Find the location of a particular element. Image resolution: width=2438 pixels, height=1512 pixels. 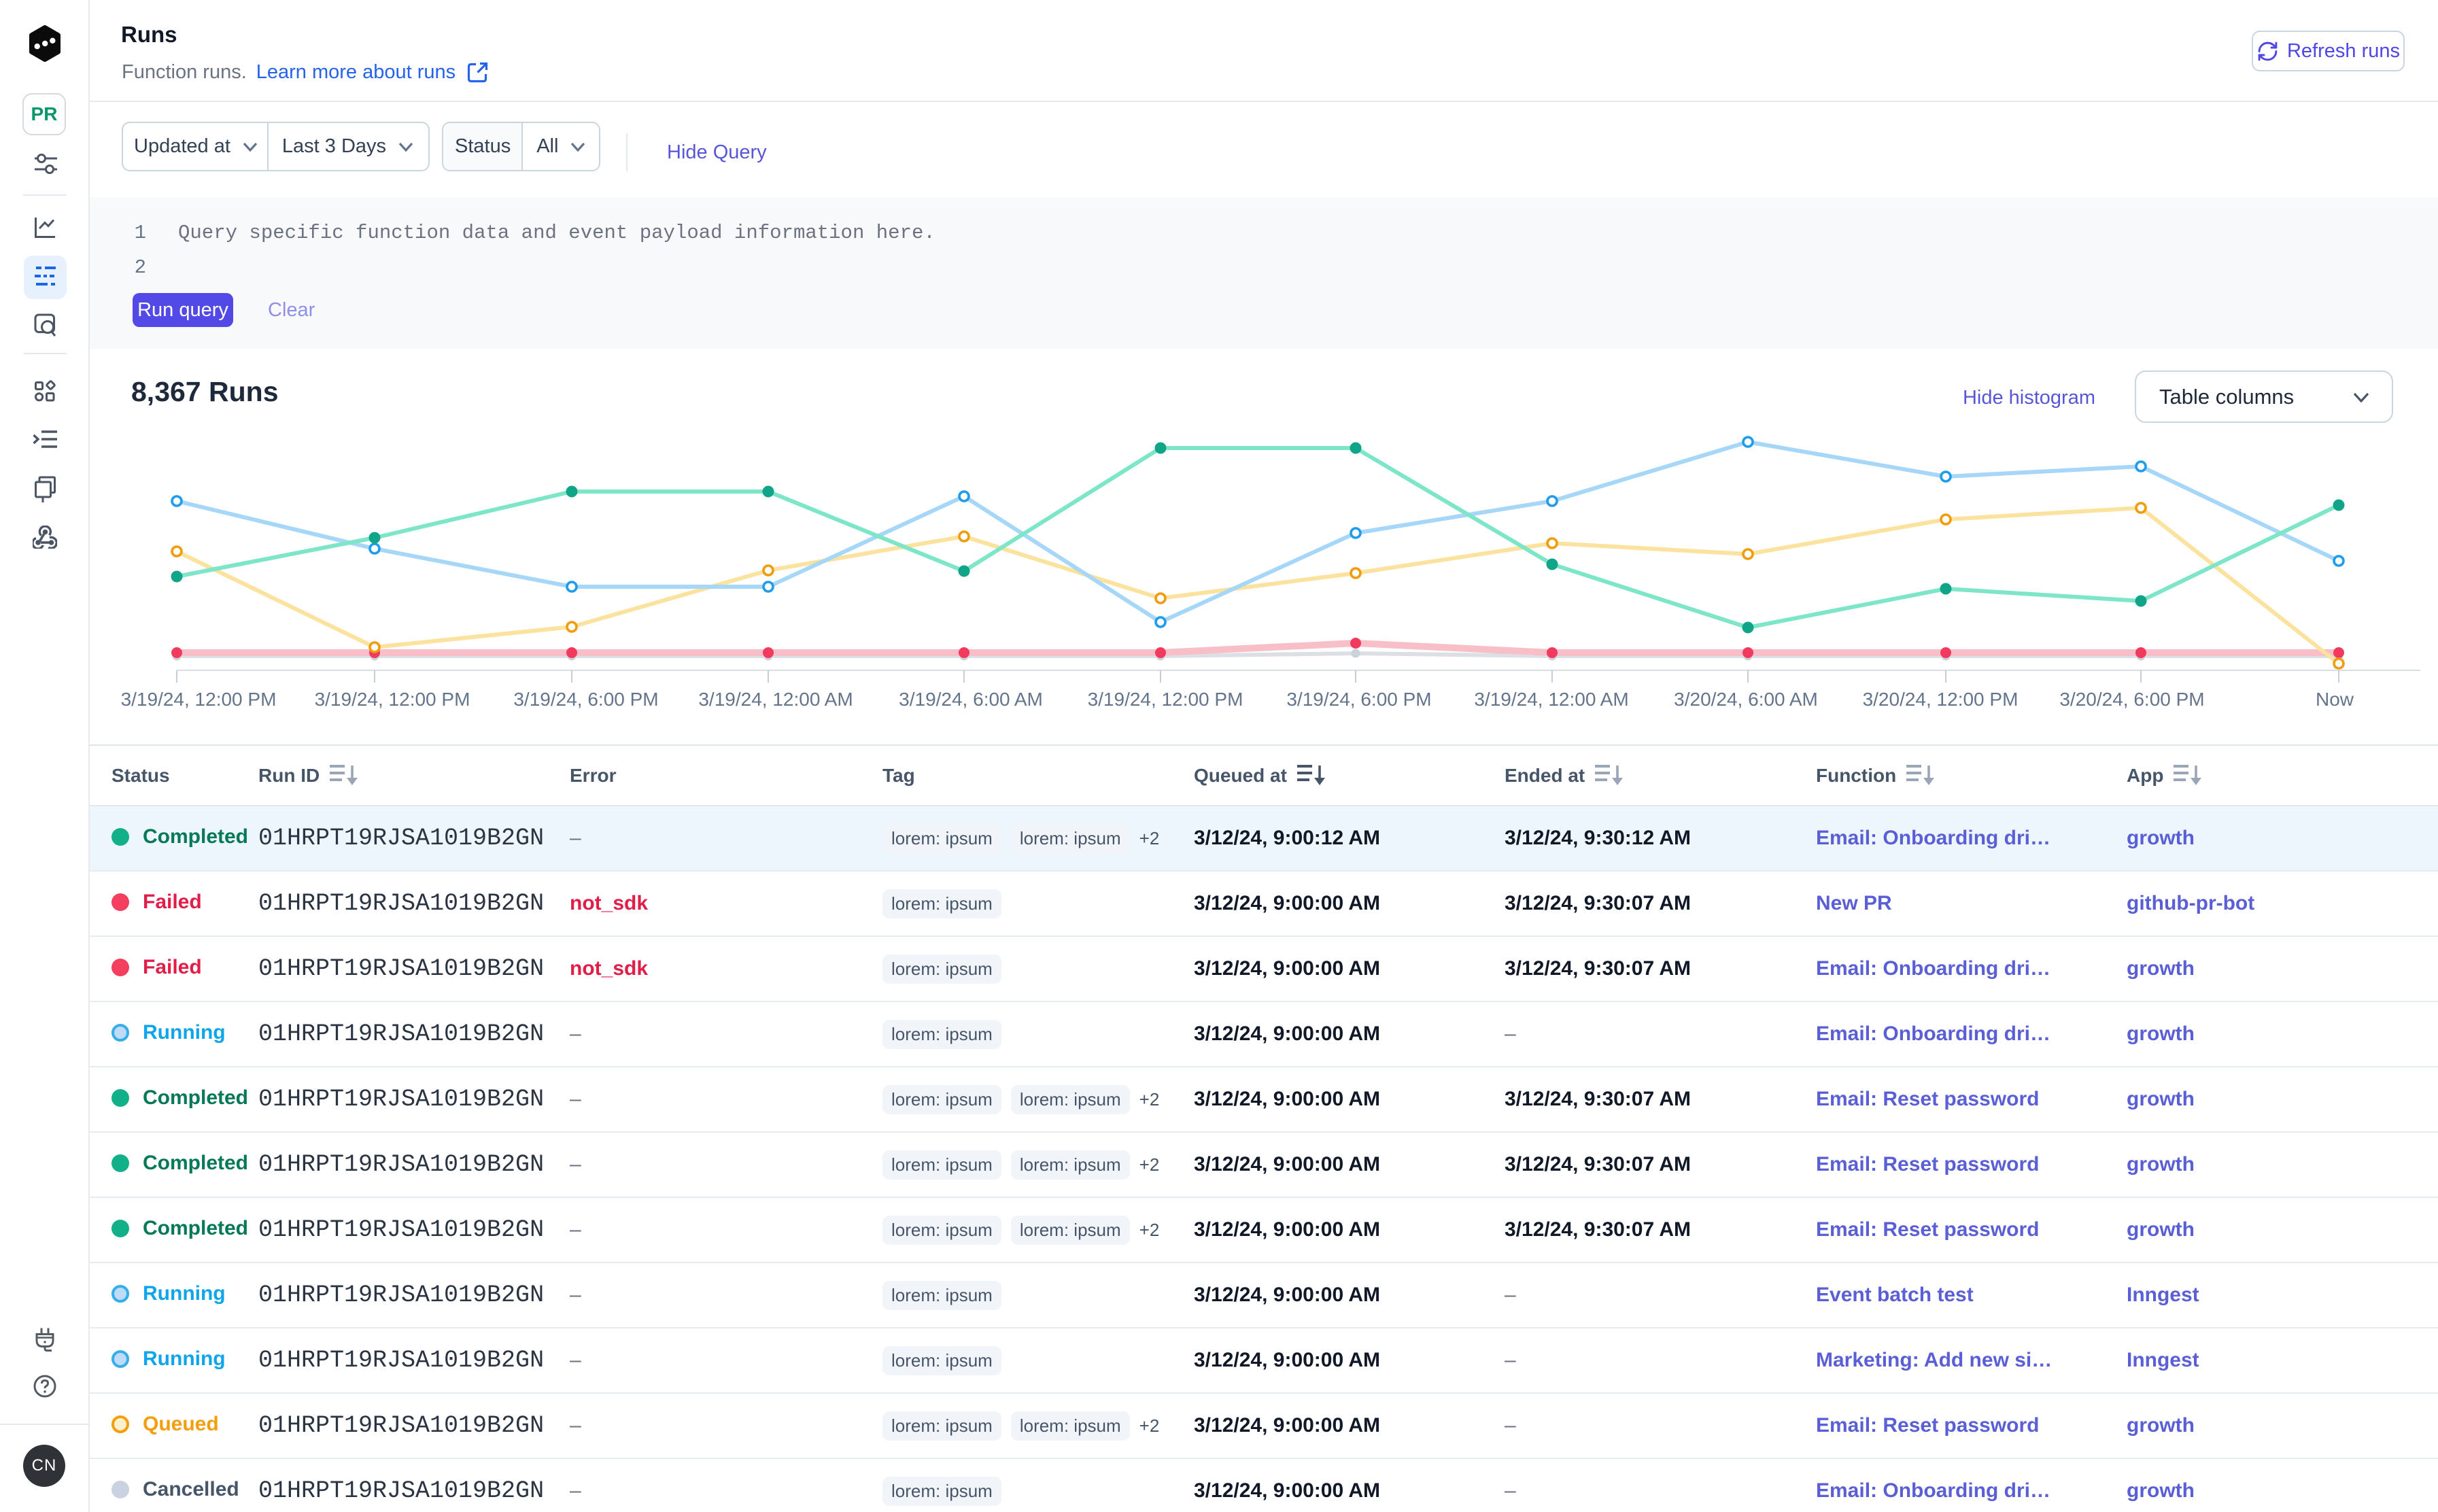

svg-text: 3/20/24, 12:00 PM is located at coordinates (1941, 699).